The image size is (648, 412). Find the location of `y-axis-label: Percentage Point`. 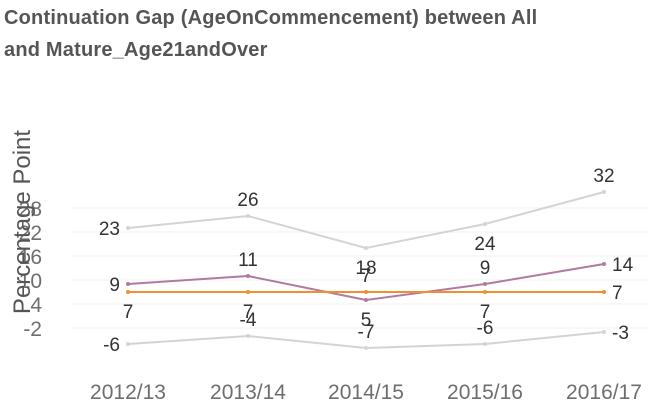

y-axis-label: Percentage Point is located at coordinates (22, 222).